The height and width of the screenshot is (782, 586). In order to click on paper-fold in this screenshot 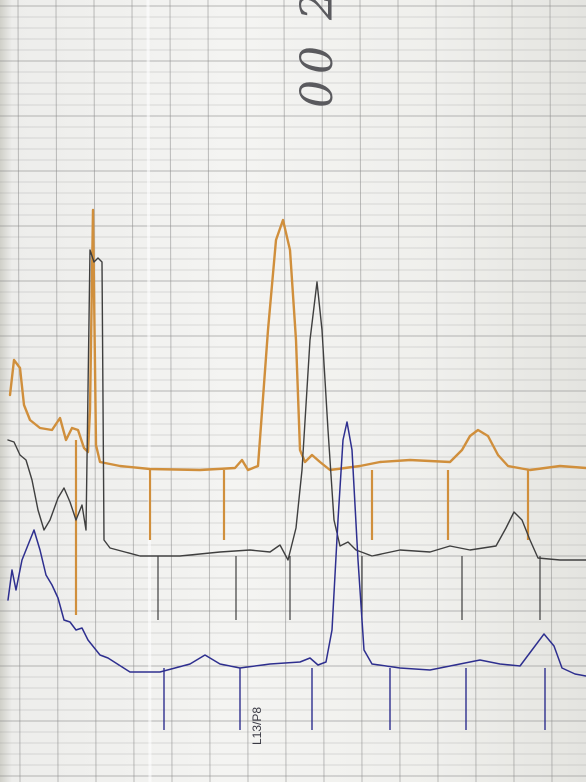, I will do `click(149, 391)`.